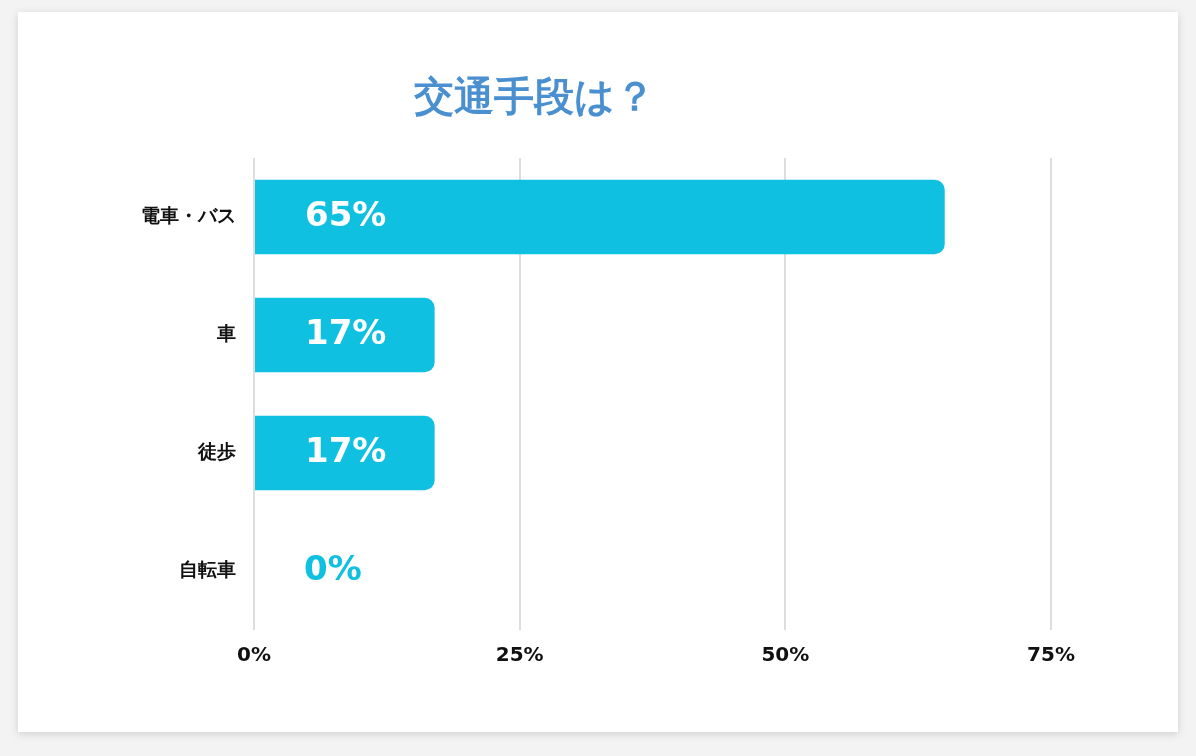 The width and height of the screenshot is (1196, 756). What do you see at coordinates (346, 213) in the screenshot?
I see `data-label: 65%` at bounding box center [346, 213].